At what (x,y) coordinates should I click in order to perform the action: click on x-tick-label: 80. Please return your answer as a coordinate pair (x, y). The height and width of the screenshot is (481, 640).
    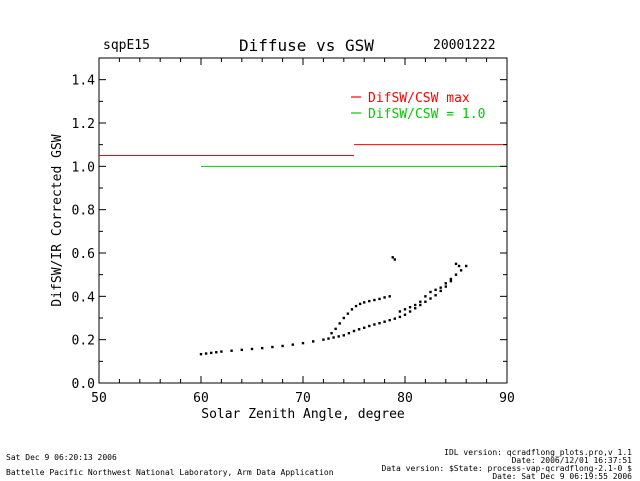
    Looking at the image, I should click on (405, 398).